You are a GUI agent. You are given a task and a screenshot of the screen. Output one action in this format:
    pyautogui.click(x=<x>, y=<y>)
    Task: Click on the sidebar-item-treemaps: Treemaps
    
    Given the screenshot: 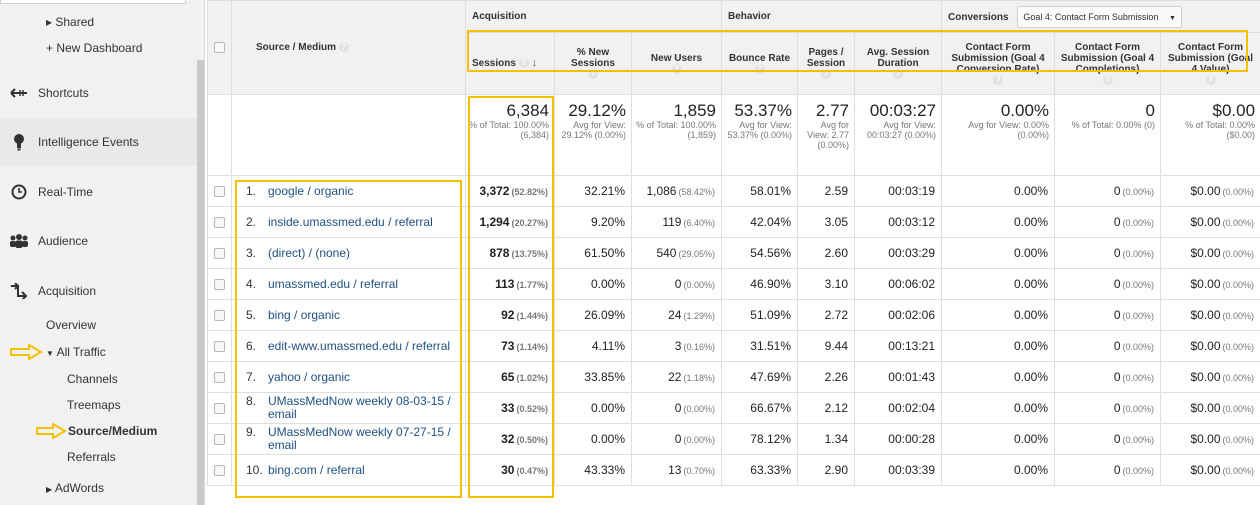 What is the action you would take?
    pyautogui.click(x=94, y=405)
    